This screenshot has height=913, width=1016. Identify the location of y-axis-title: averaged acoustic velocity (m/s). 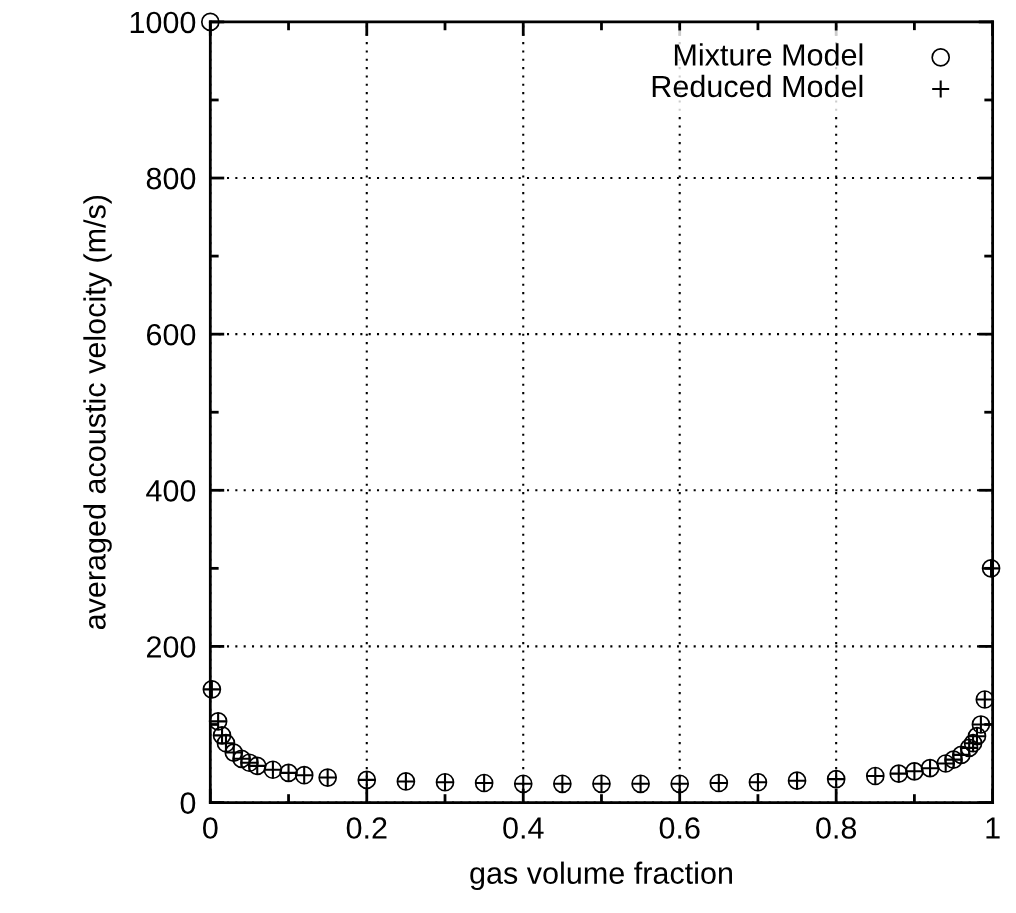
(97, 412).